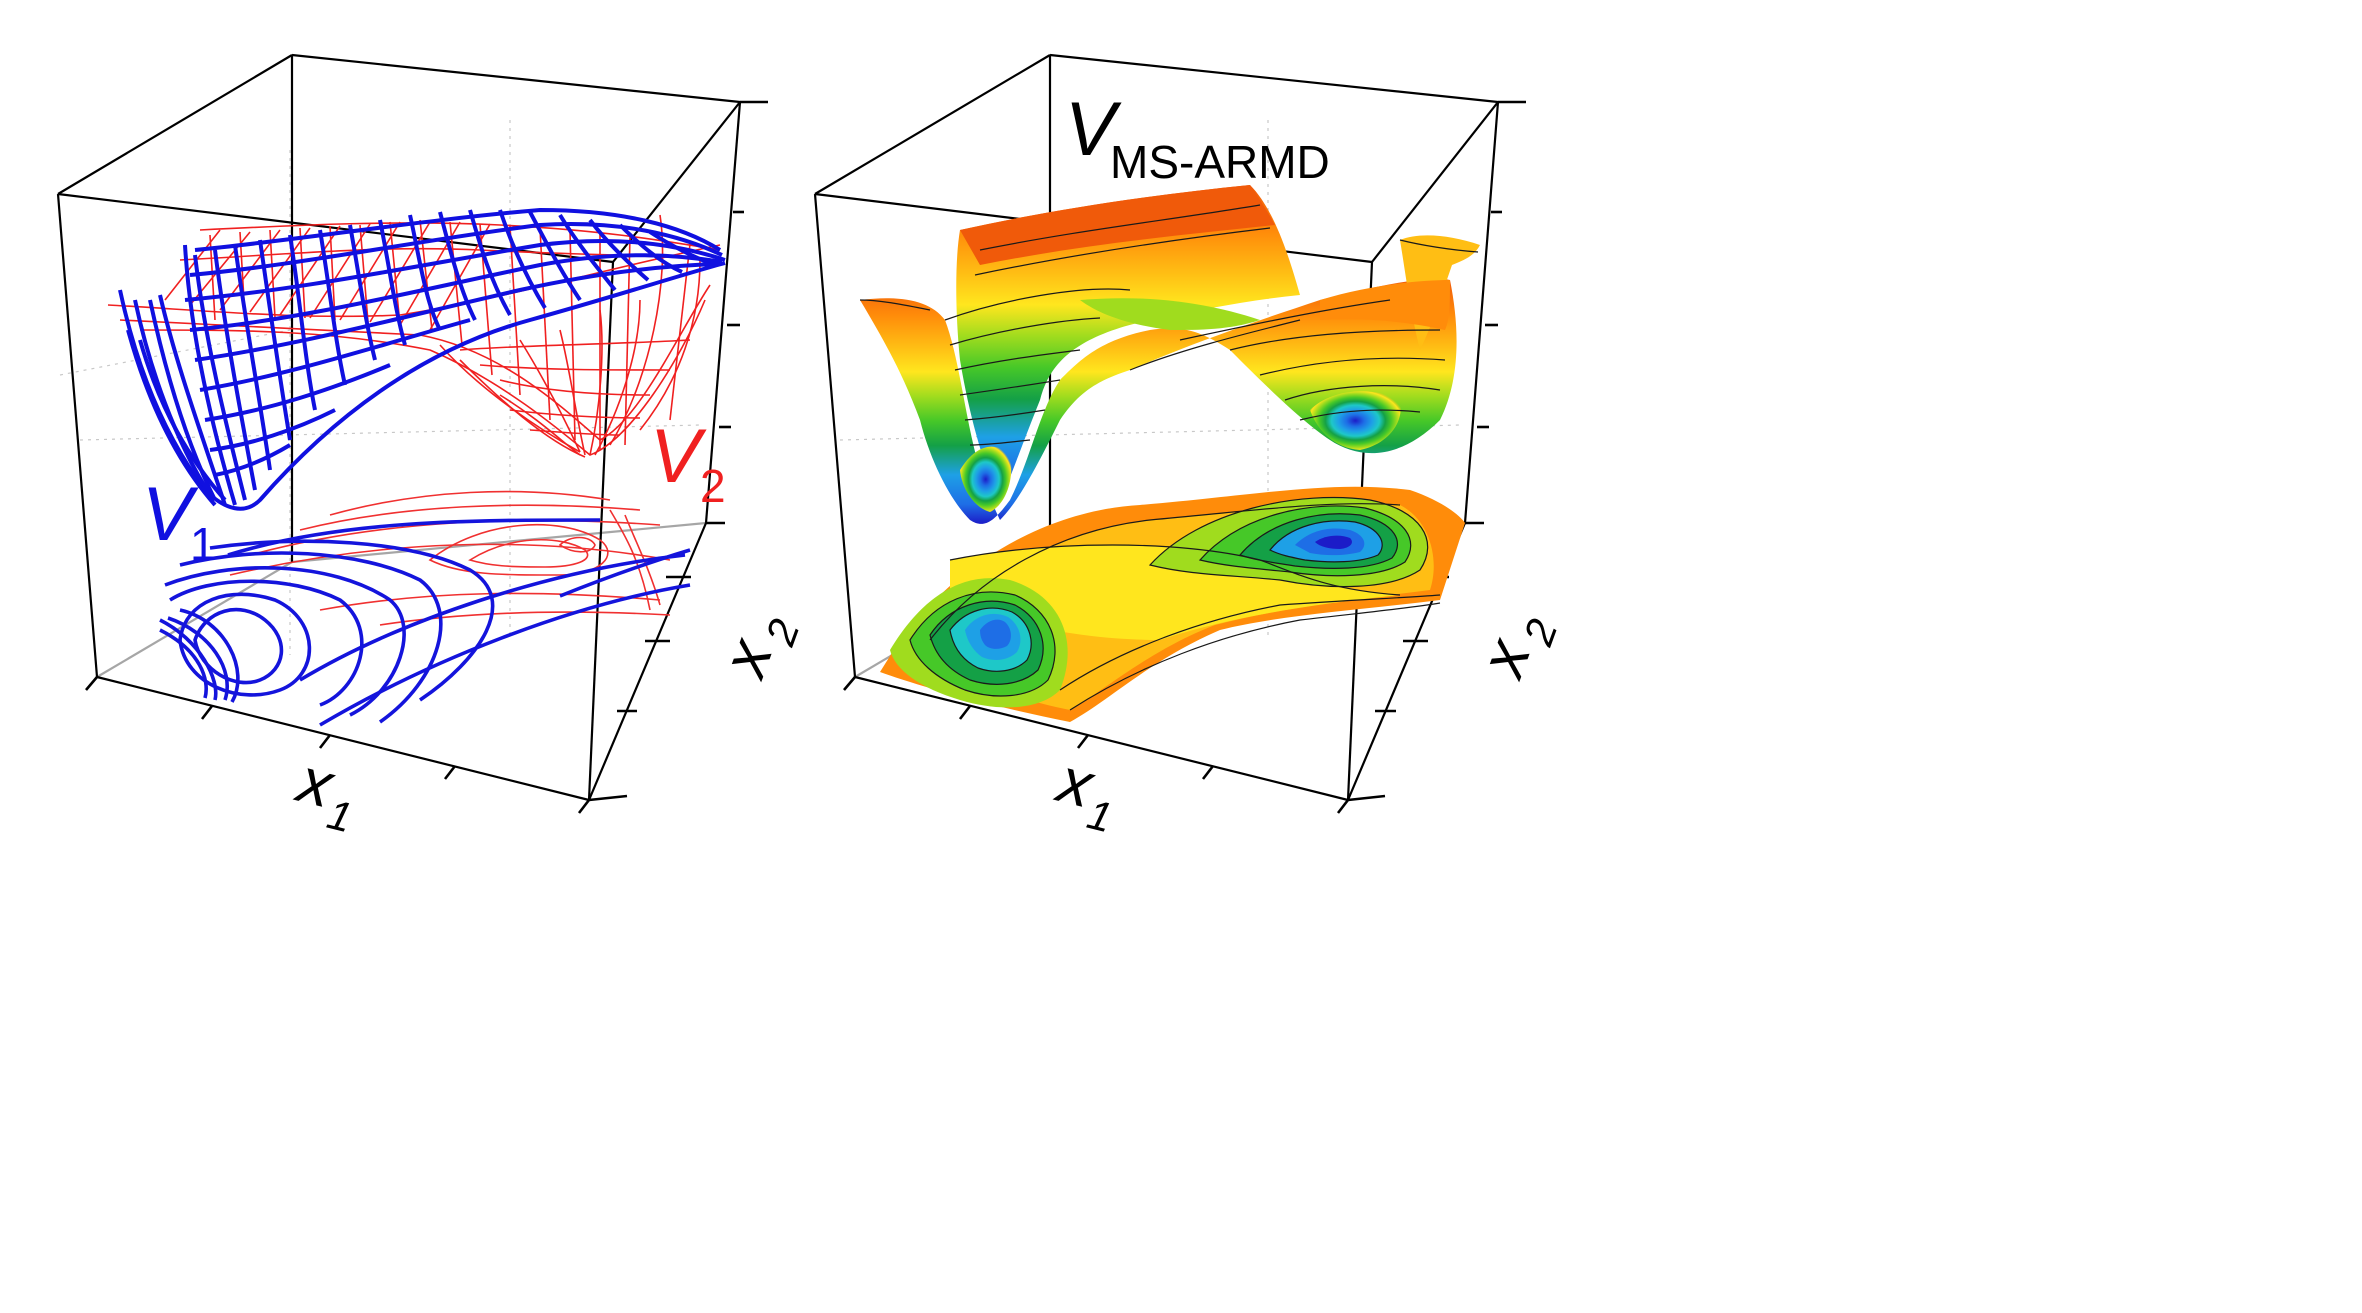 Image resolution: width=2362 pixels, height=1313 pixels. Describe the element at coordinates (422, 359) in the screenshot. I see `left-v1-wireframe` at that location.